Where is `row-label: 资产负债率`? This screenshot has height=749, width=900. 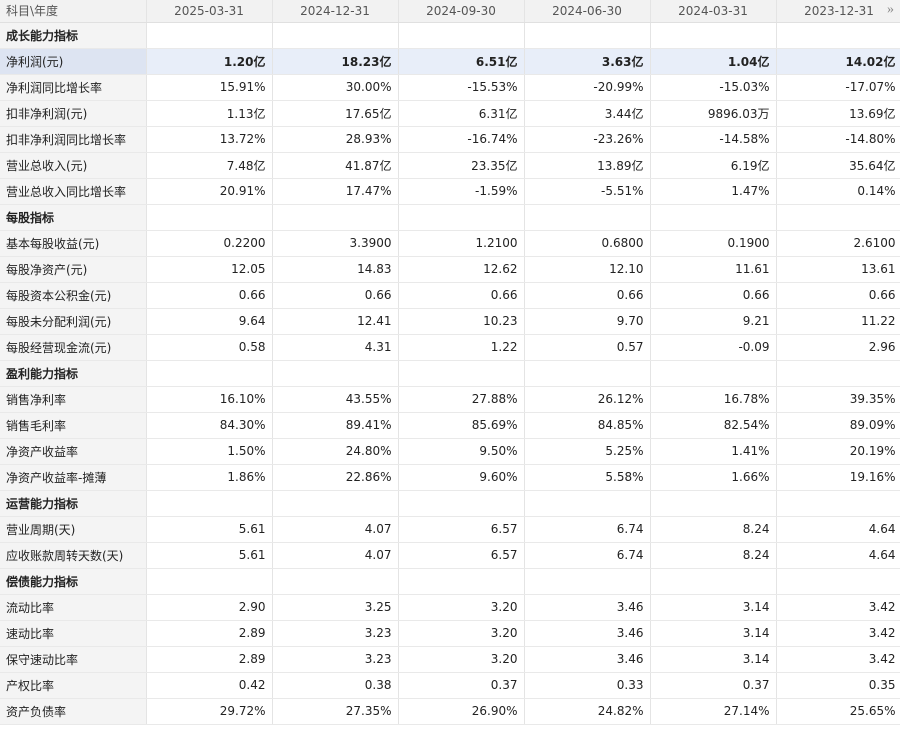 row-label: 资产负债率 is located at coordinates (73, 711).